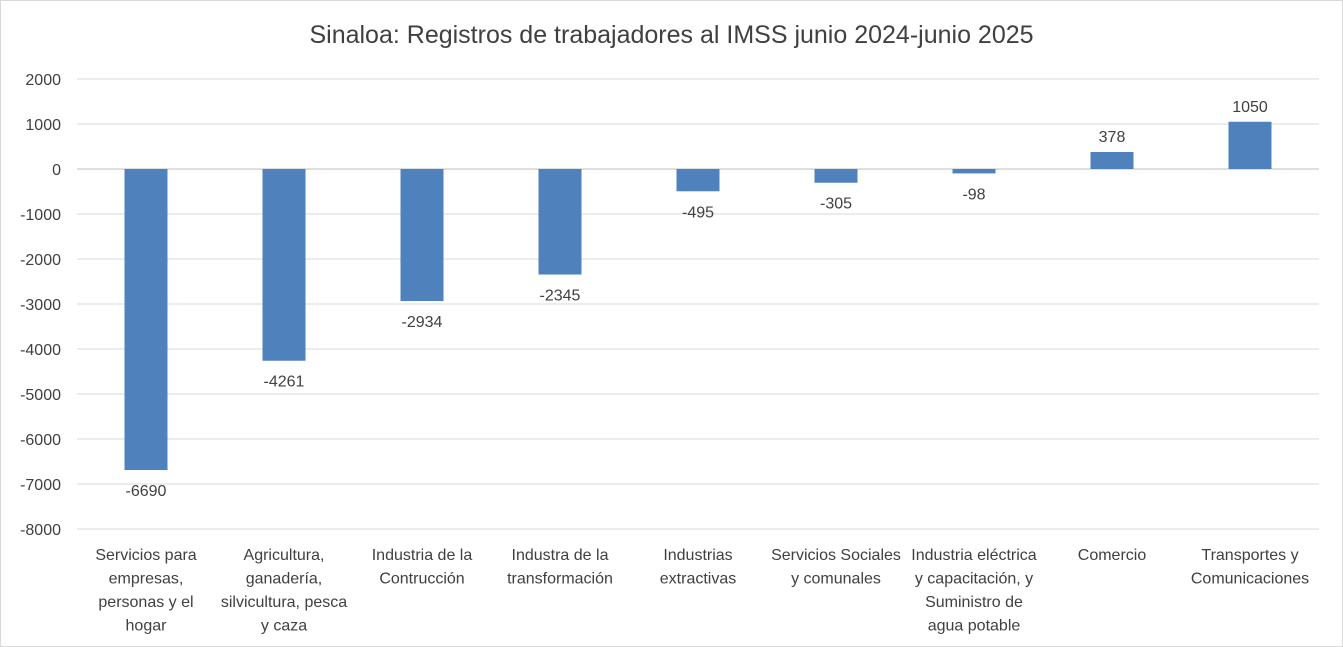 The width and height of the screenshot is (1343, 647). Describe the element at coordinates (146, 491) in the screenshot. I see `data-label: -6690` at that location.